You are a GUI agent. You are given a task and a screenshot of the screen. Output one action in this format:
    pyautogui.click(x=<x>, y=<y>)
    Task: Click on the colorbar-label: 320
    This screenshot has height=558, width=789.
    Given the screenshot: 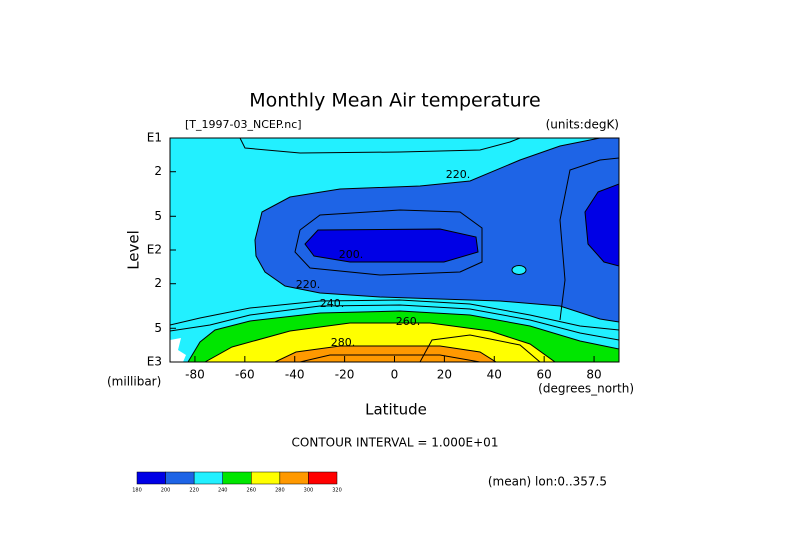 What is the action you would take?
    pyautogui.click(x=337, y=491)
    